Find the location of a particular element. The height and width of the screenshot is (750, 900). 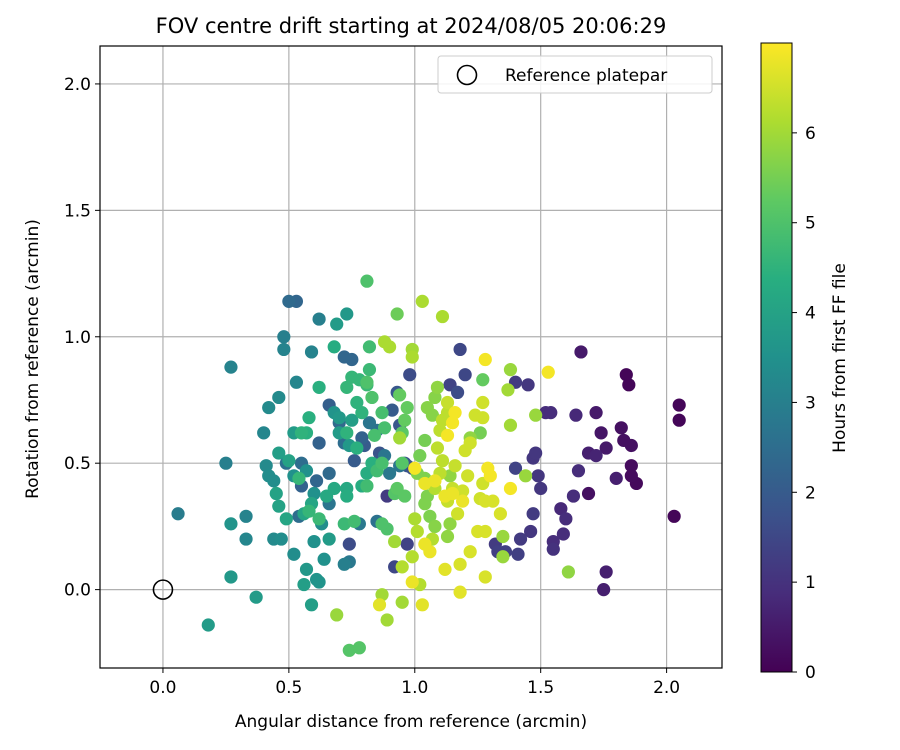

y-axis-ticks: 0.0 0.5 1.0 1.5 2.0 is located at coordinates (82, 338).